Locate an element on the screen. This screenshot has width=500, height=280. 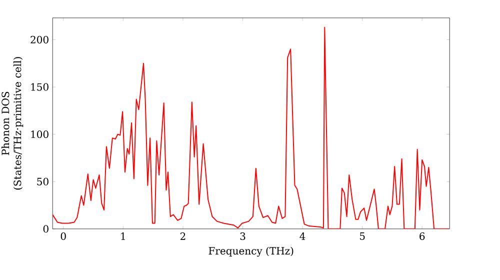
y-tick-label: 0 is located at coordinates (45, 229).